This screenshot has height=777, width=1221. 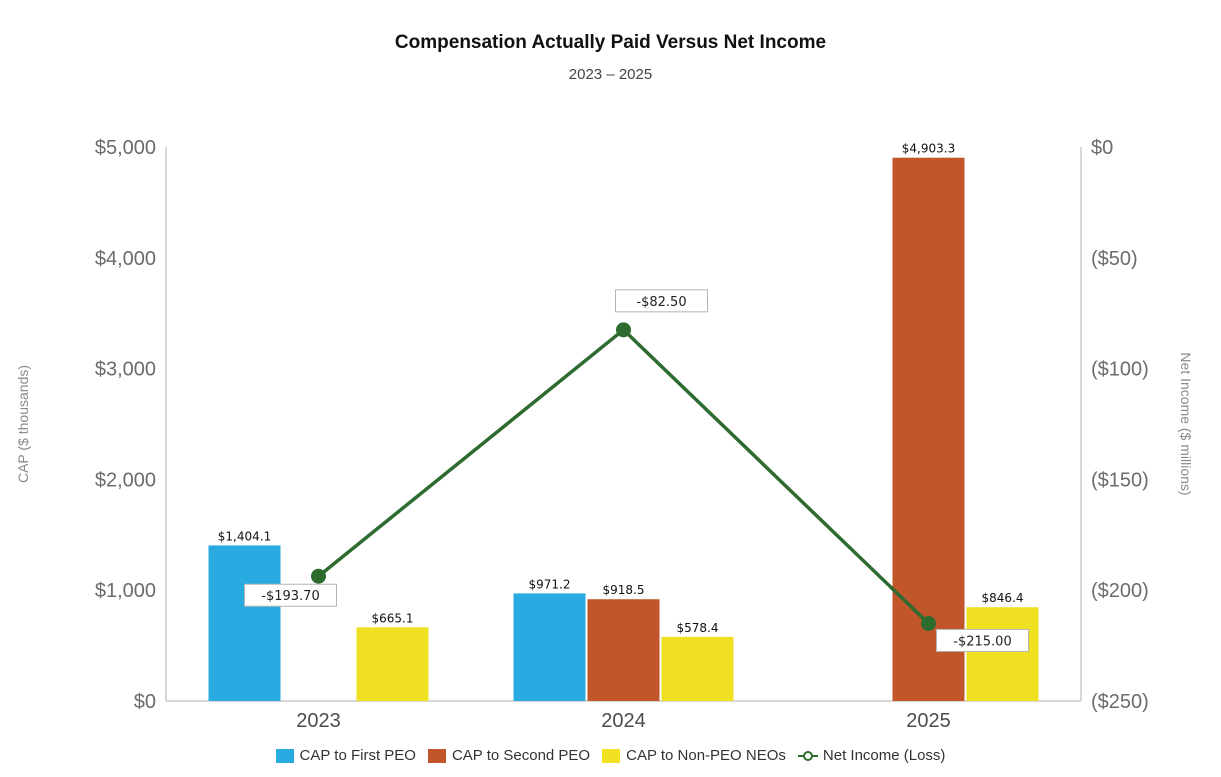 I want to click on legend-swatch-non-peo-neos, so click(x=611, y=755).